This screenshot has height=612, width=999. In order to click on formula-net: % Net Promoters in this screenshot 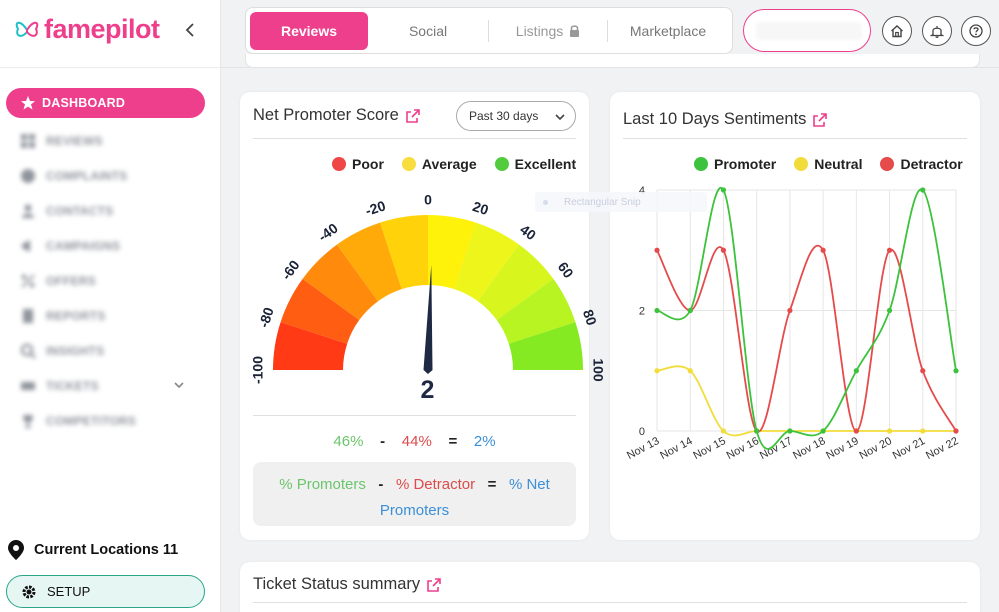, I will do `click(464, 497)`.